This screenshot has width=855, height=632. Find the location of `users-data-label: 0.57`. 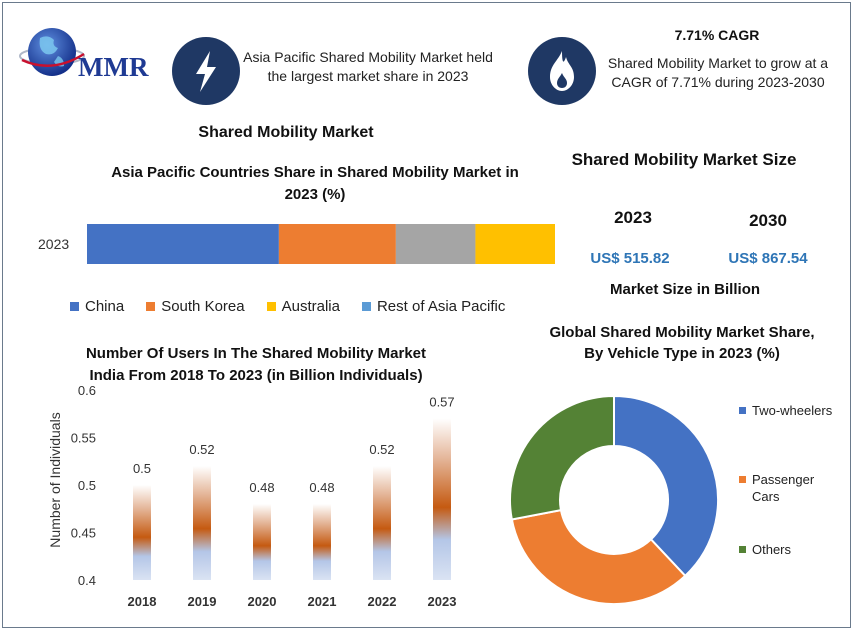

users-data-label: 0.57 is located at coordinates (441, 402).